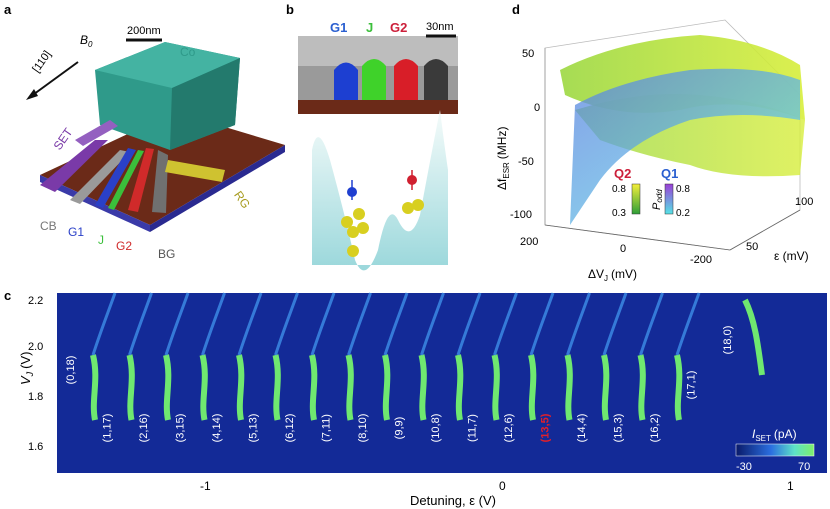  What do you see at coordinates (701, 260) in the screenshot?
I see `x-tick-2: -200` at bounding box center [701, 260].